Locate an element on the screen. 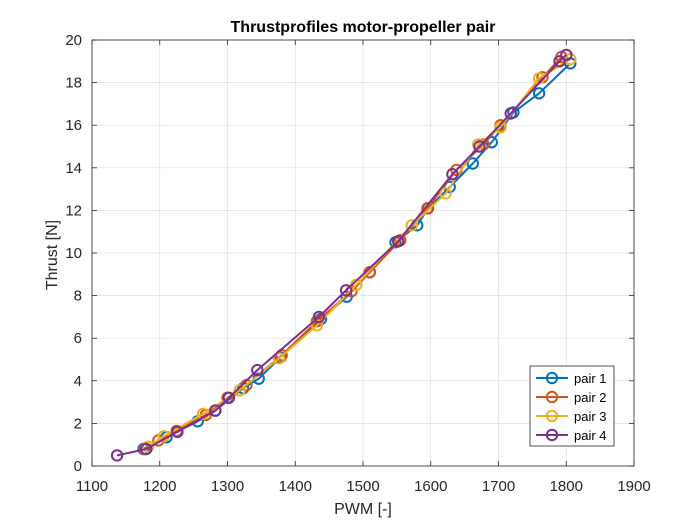 Image resolution: width=700 pixels, height=525 pixels. y-tick-label: 8 is located at coordinates (78, 296).